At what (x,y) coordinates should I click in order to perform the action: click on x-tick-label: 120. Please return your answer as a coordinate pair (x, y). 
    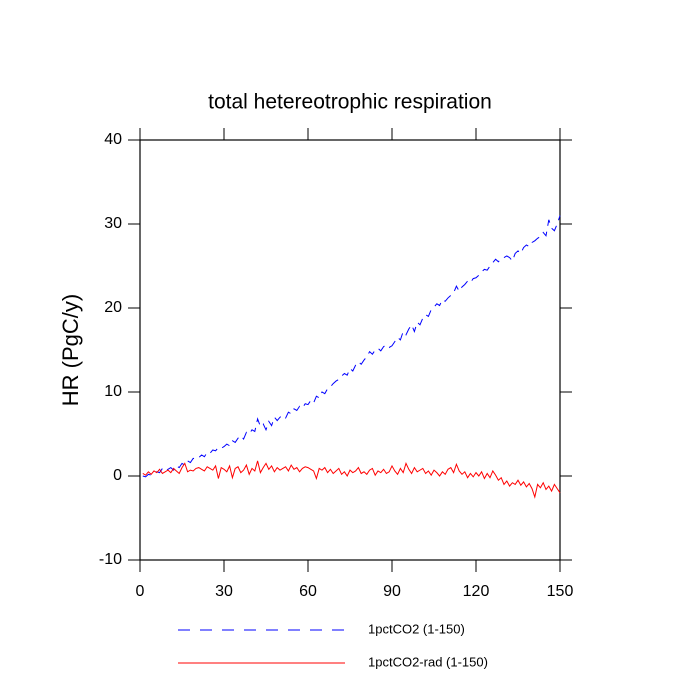
    Looking at the image, I should click on (476, 591).